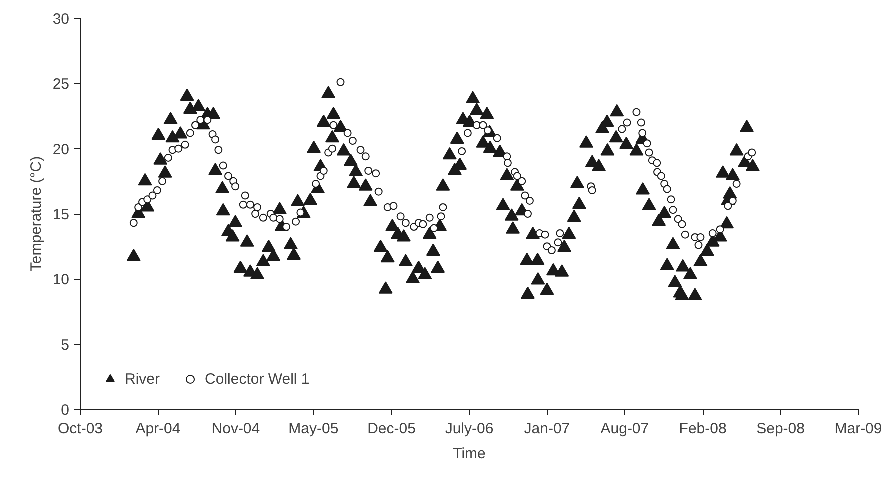 The image size is (893, 479). What do you see at coordinates (61, 215) in the screenshot?
I see `y-tick-label: 15` at bounding box center [61, 215].